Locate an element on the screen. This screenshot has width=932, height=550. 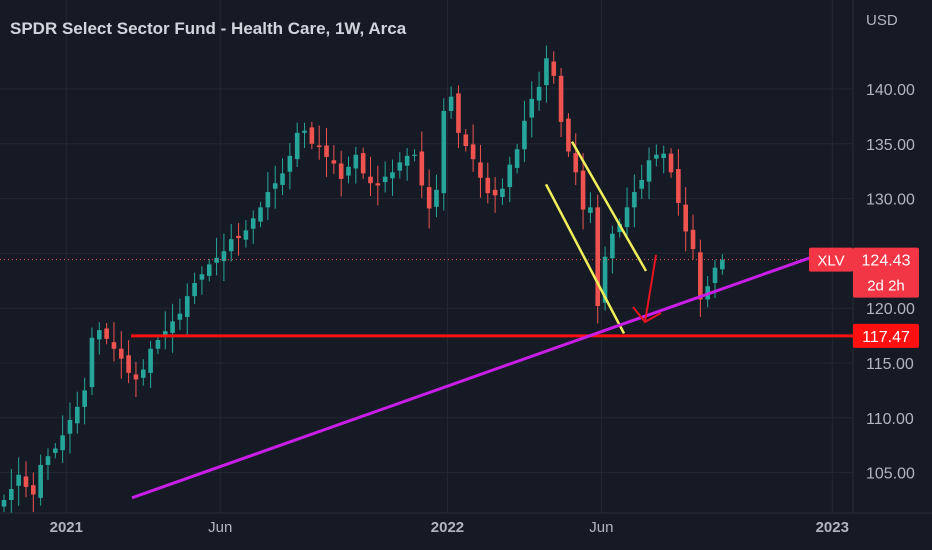
y-tick-label: 140.00 is located at coordinates (890, 90).